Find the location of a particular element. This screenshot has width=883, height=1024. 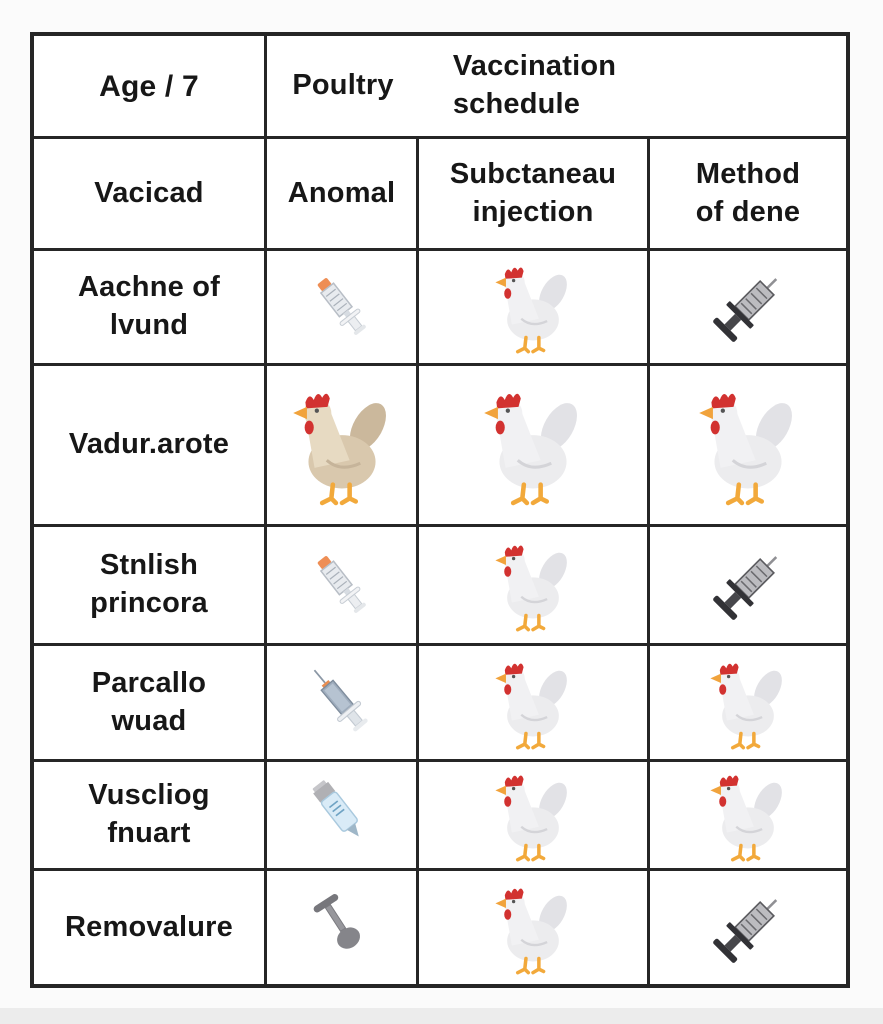

header-vaccination-schedule-label: Vaccination schedule is located at coordinates (534, 85).